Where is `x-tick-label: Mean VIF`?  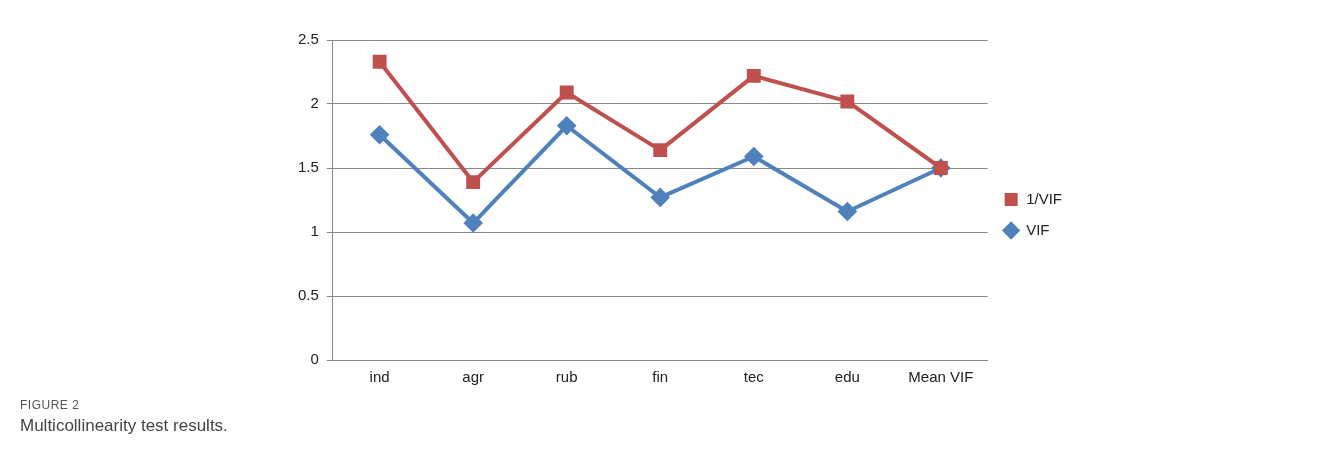 x-tick-label: Mean VIF is located at coordinates (941, 377).